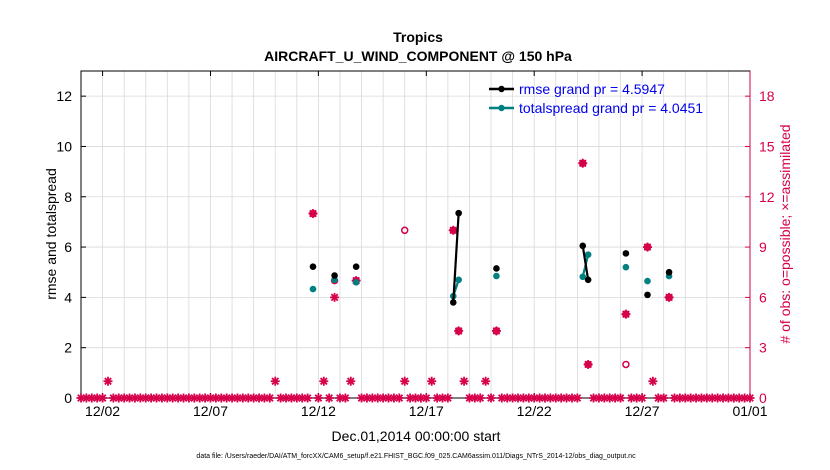 The width and height of the screenshot is (830, 470). Describe the element at coordinates (534, 411) in the screenshot. I see `x-tick-label-12/22: 12/22` at that location.